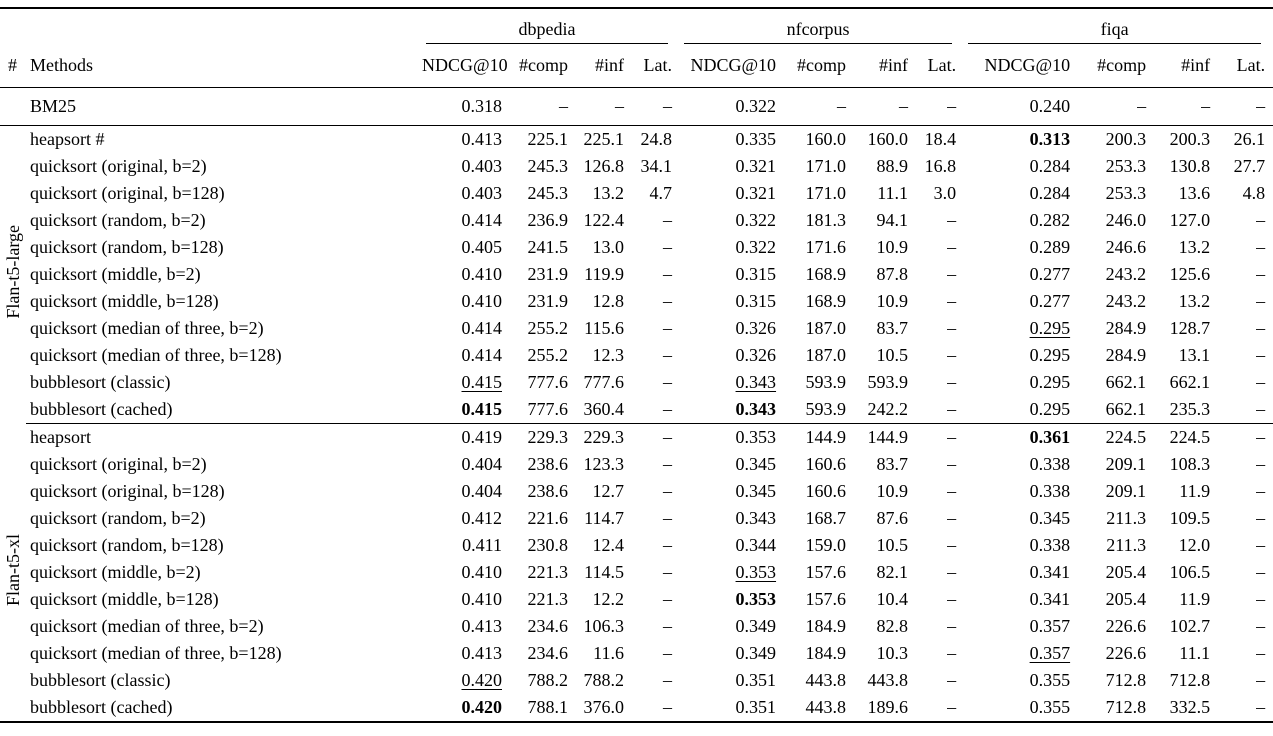 This screenshot has height=736, width=1273. Describe the element at coordinates (608, 193) in the screenshot. I see `inf-cell: 13.2` at that location.